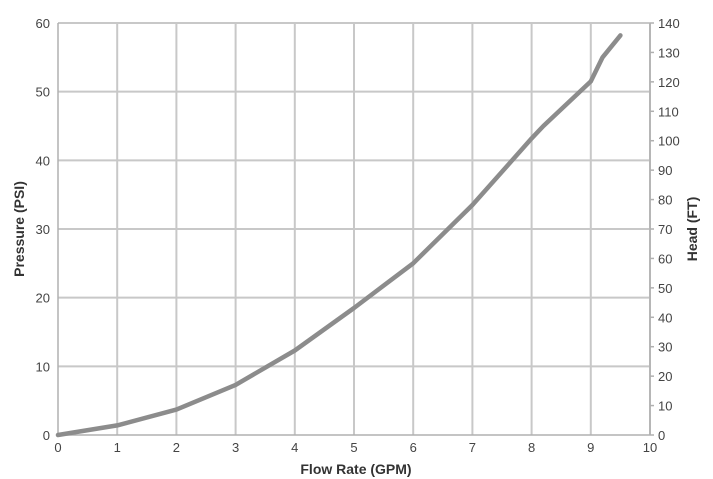 This screenshot has width=713, height=479. Describe the element at coordinates (43, 229) in the screenshot. I see `y-tick-label: 30` at that location.